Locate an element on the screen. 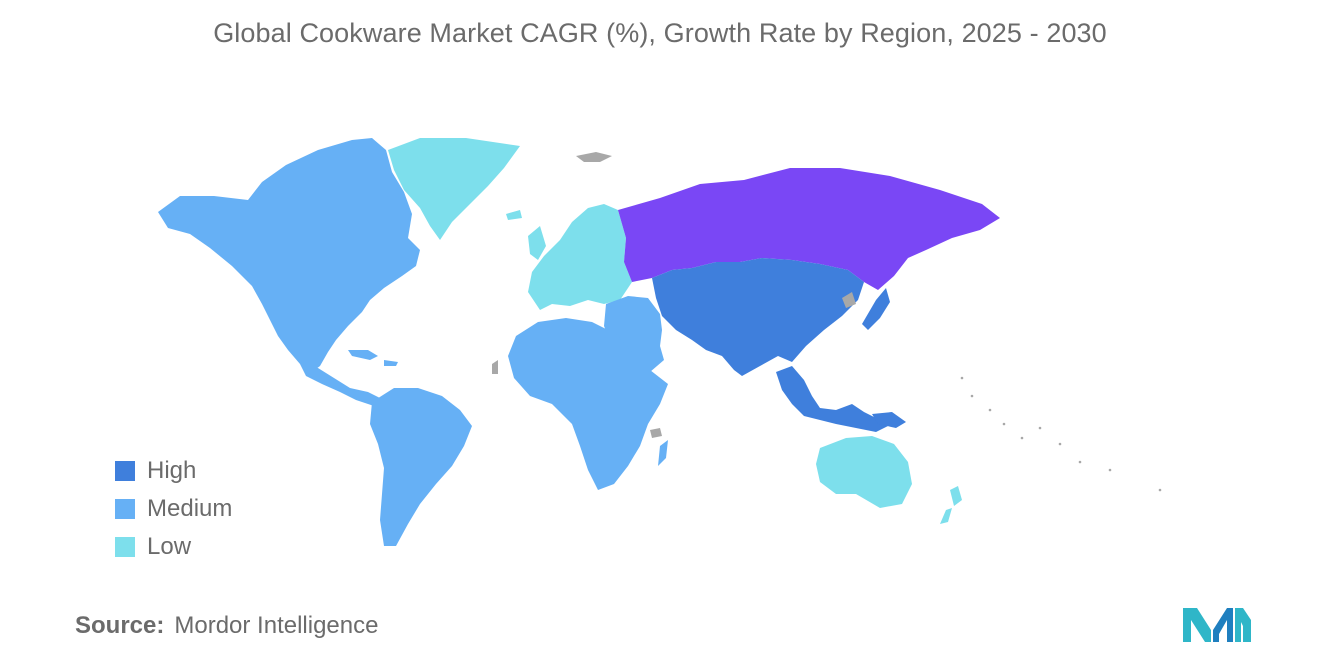  legend-label-medium: Medium is located at coordinates (190, 508).